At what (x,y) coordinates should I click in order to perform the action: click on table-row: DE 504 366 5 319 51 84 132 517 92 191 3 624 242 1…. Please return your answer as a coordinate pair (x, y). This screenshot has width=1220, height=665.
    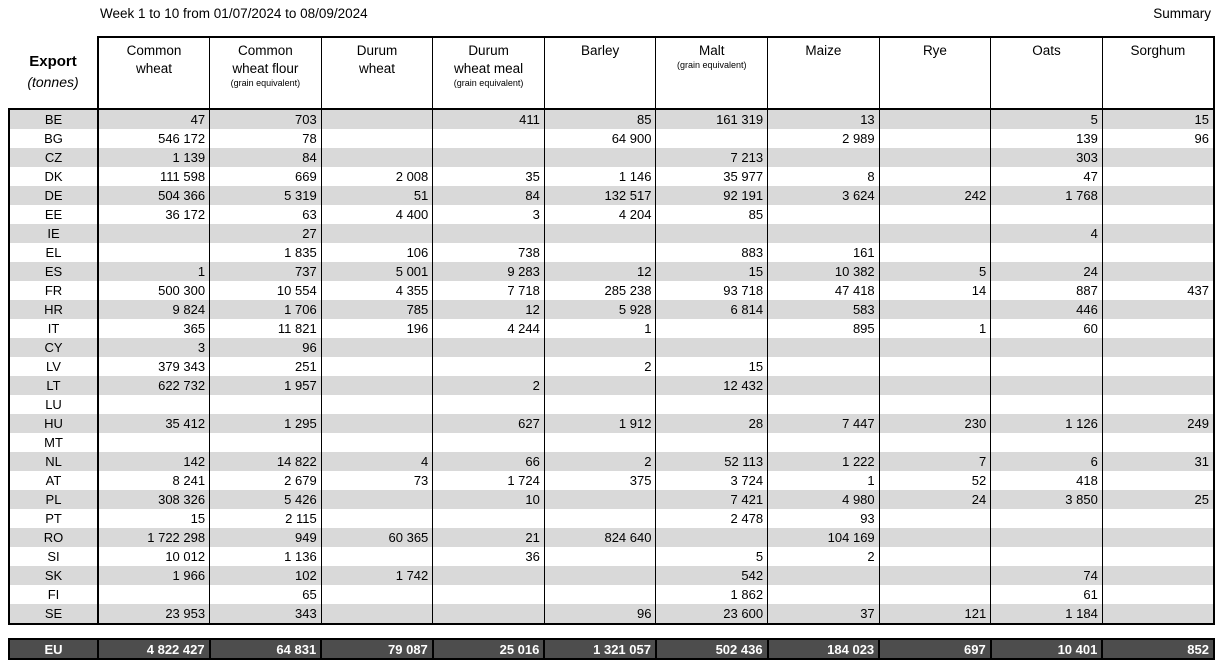
    Looking at the image, I should click on (611, 195).